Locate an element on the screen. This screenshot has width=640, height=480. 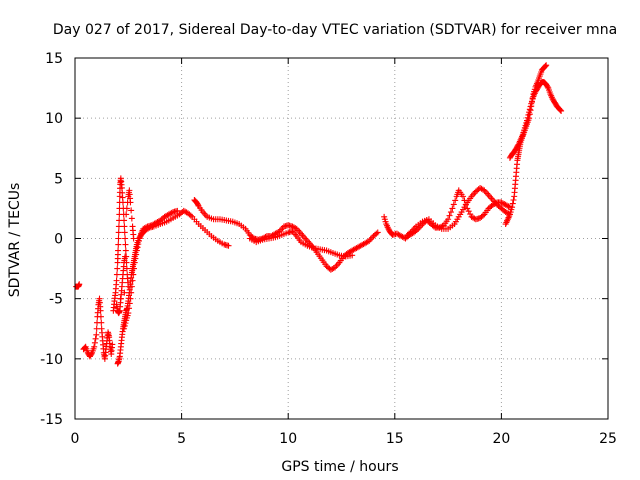
y-tick-label: 5 is located at coordinates (58, 179).